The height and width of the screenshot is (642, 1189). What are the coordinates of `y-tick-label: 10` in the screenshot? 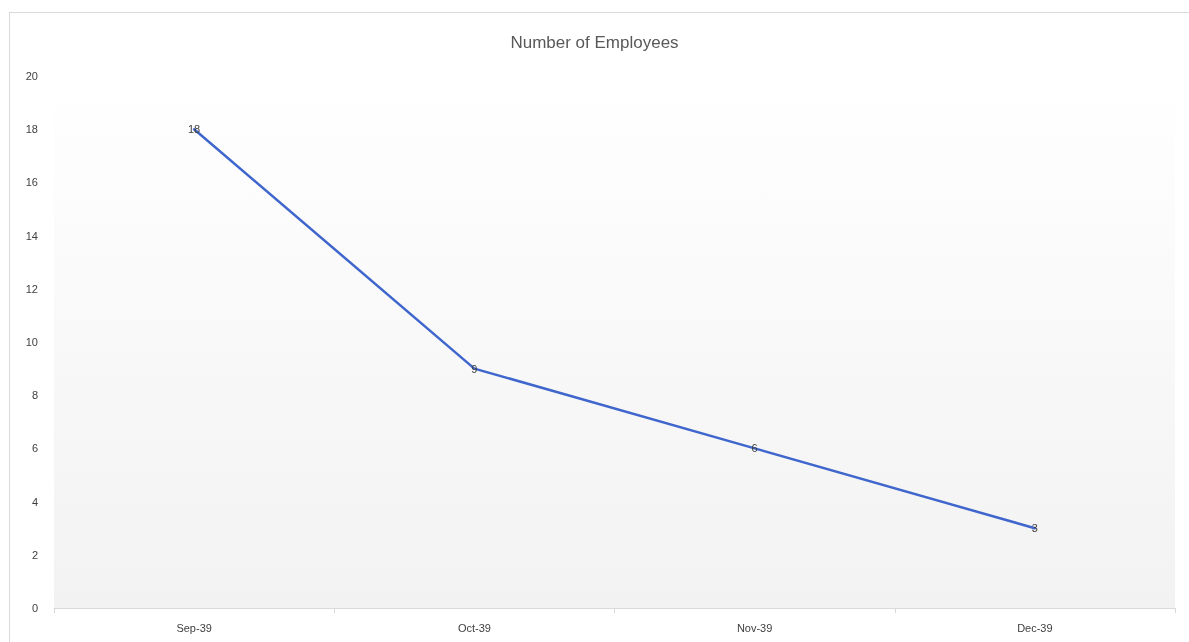 It's located at (31, 342).